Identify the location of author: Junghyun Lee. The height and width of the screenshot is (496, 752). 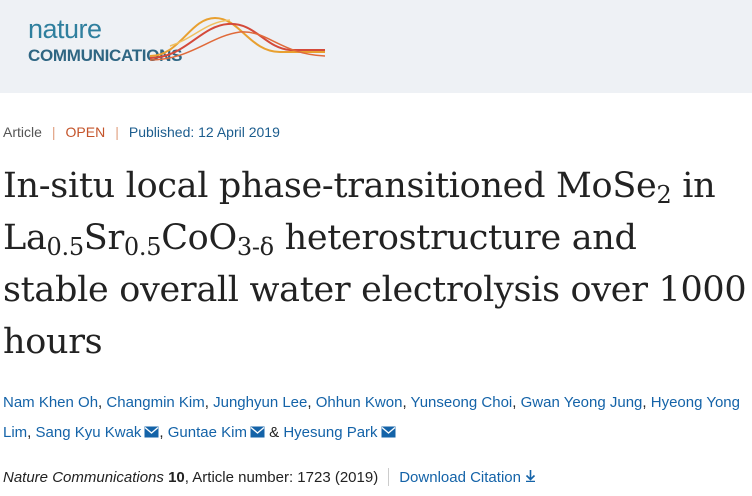
(260, 402).